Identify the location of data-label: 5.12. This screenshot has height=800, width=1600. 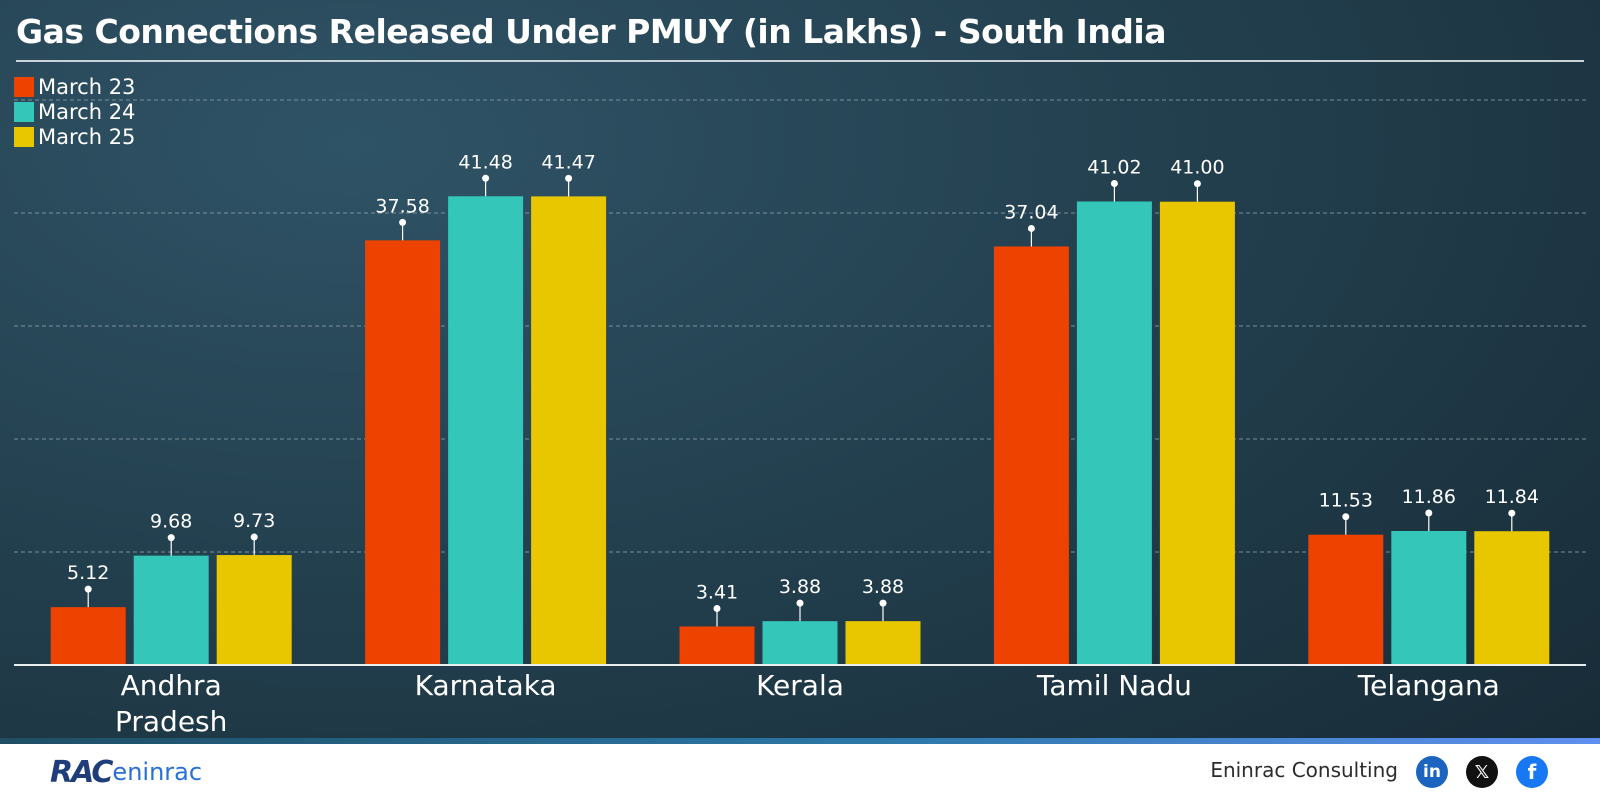
(88, 573).